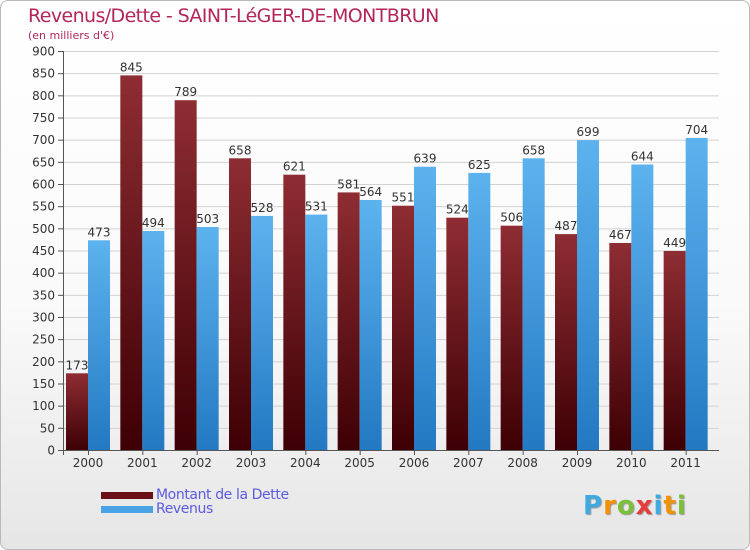 The image size is (750, 550). Describe the element at coordinates (359, 463) in the screenshot. I see `x-tick-label: 2005` at that location.